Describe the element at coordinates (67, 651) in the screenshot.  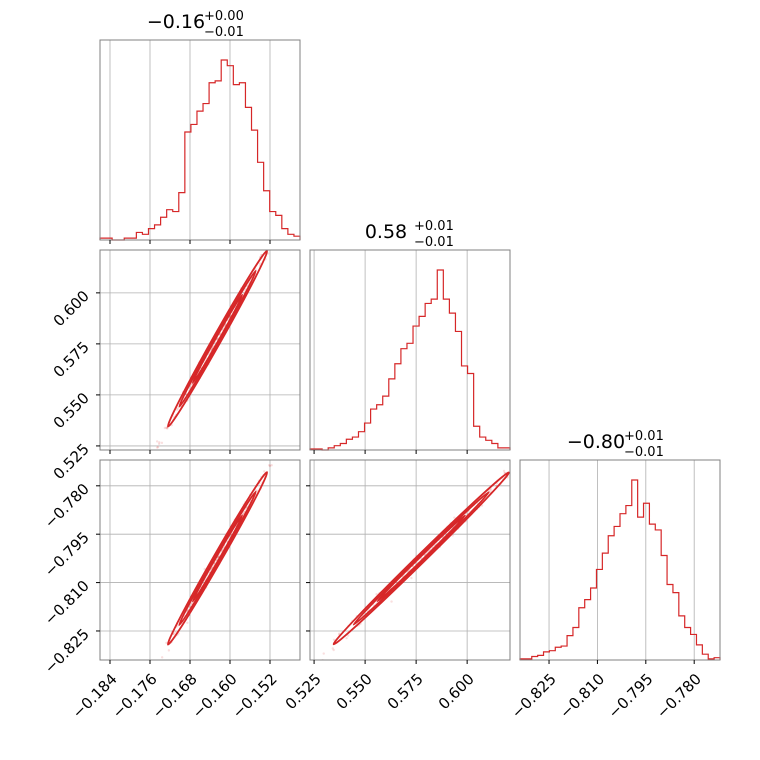
I see `y-tick-label: −0.825` at that location.